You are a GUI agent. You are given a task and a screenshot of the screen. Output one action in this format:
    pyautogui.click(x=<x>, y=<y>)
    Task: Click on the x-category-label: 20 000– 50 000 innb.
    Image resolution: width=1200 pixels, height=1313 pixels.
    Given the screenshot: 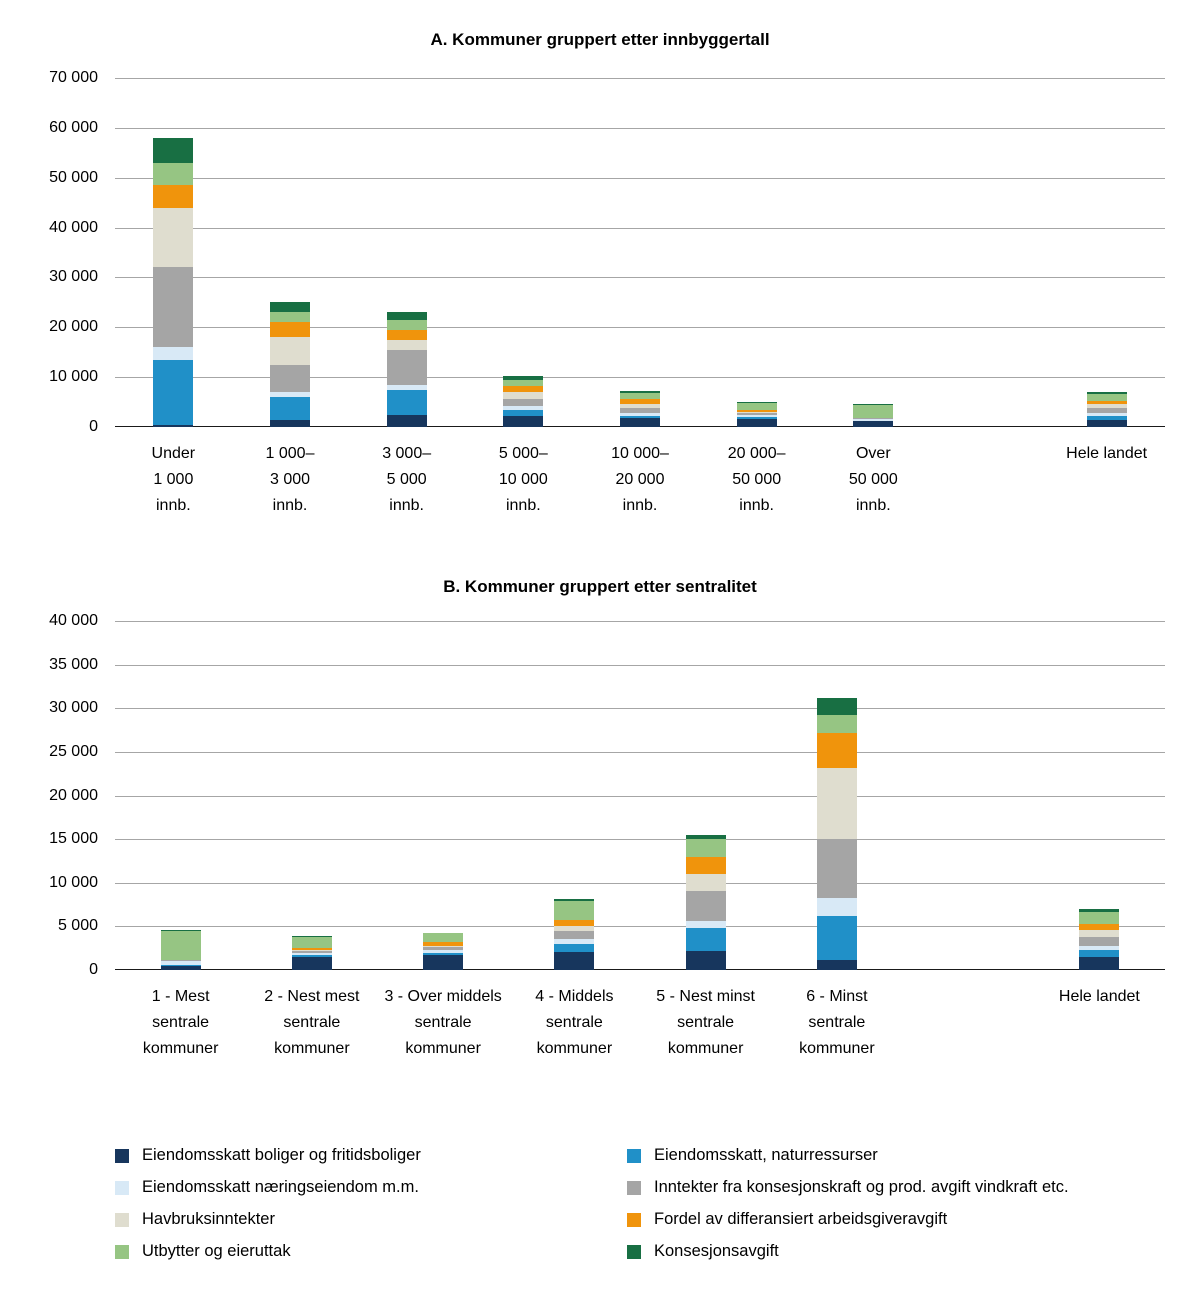 What is the action you would take?
    pyautogui.click(x=756, y=479)
    